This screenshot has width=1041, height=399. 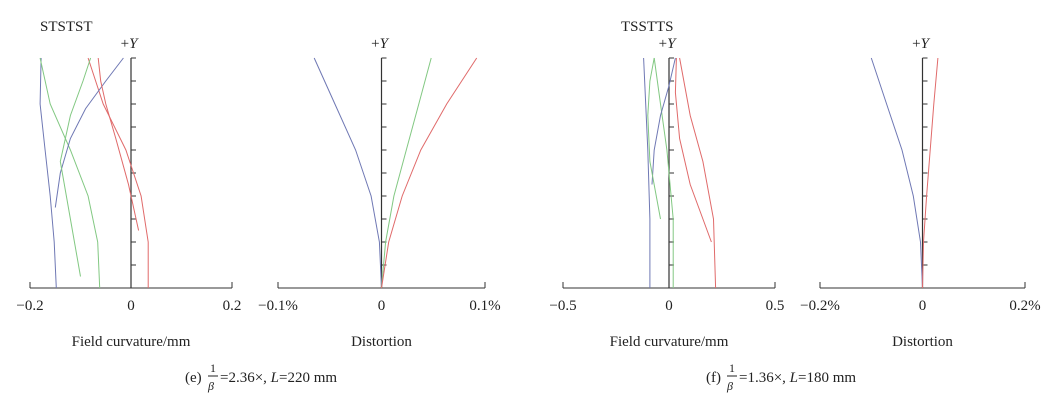 What do you see at coordinates (308, 378) in the screenshot?
I see `caption-e-end: =220 mm` at bounding box center [308, 378].